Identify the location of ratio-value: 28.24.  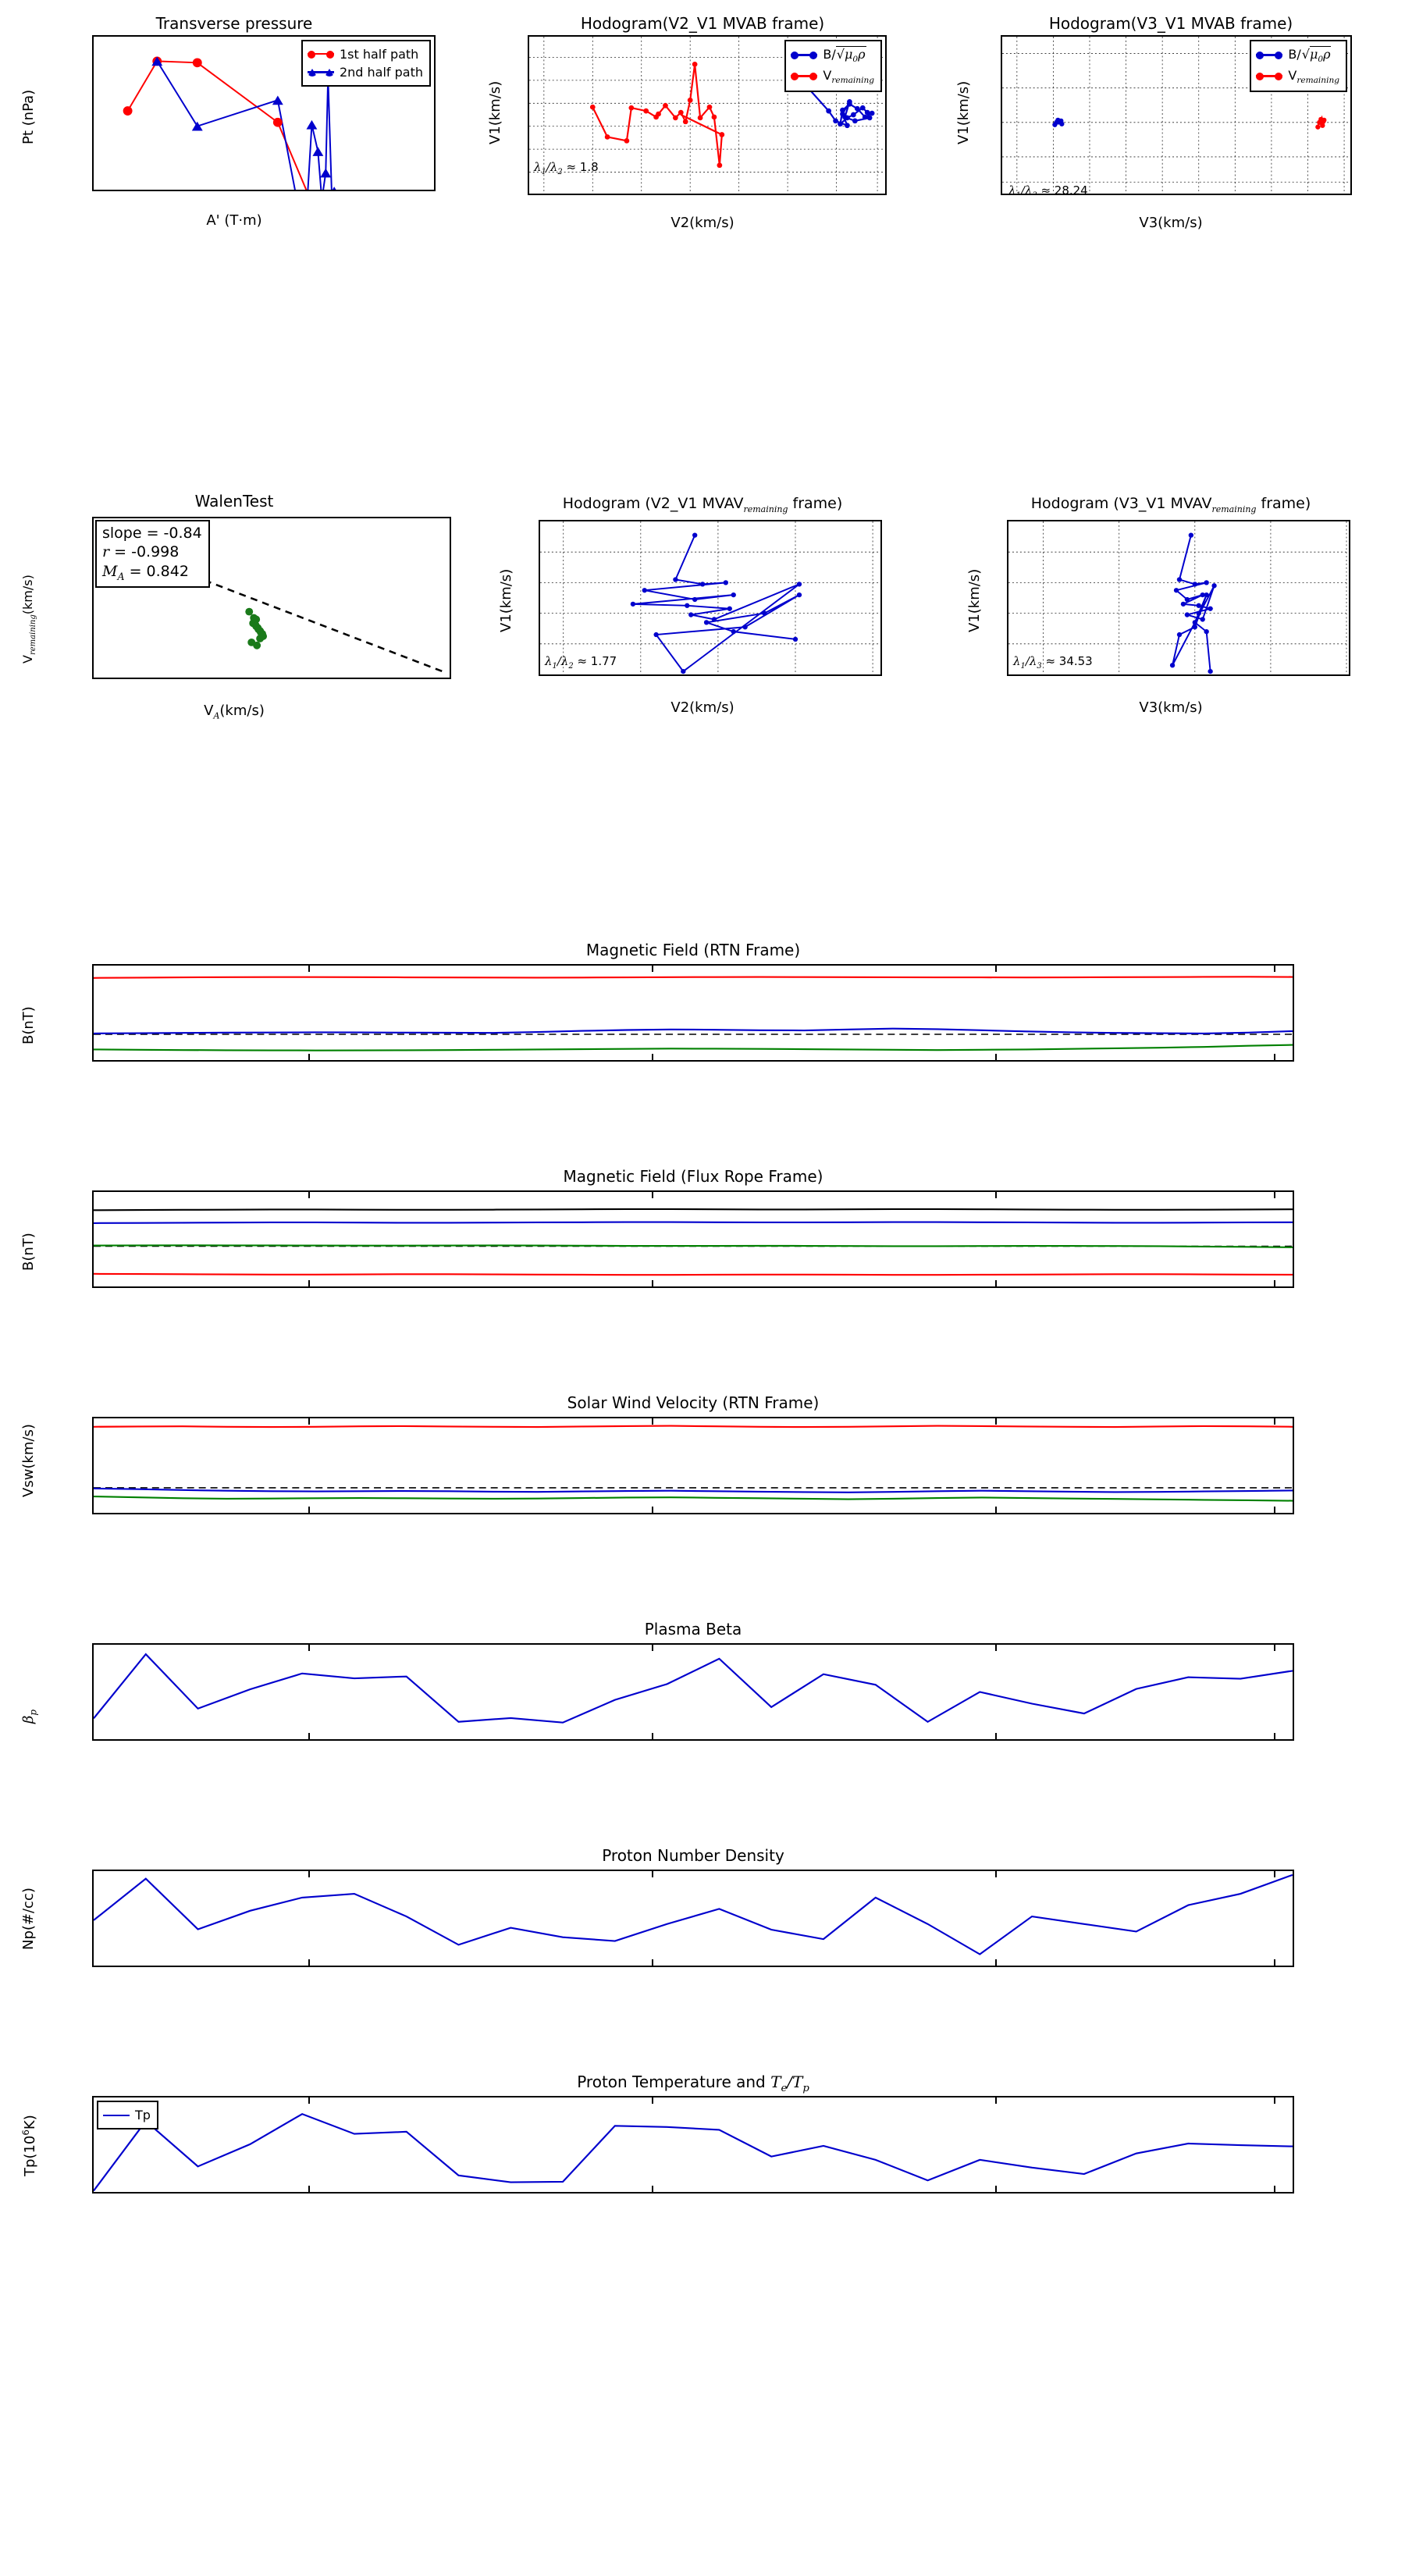
(1071, 189).